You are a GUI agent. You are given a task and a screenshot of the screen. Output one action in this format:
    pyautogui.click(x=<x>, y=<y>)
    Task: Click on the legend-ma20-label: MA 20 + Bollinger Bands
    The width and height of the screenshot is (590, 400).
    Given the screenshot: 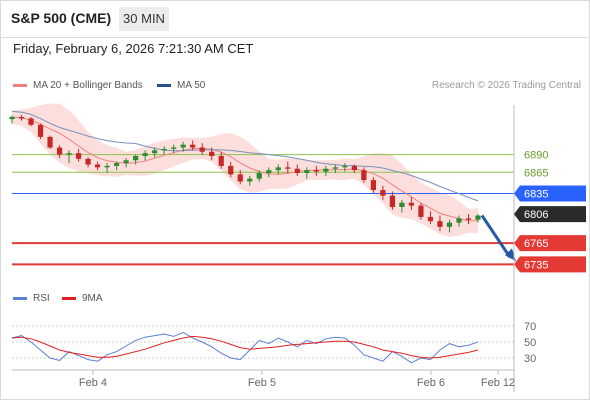 What is the action you would take?
    pyautogui.click(x=88, y=85)
    